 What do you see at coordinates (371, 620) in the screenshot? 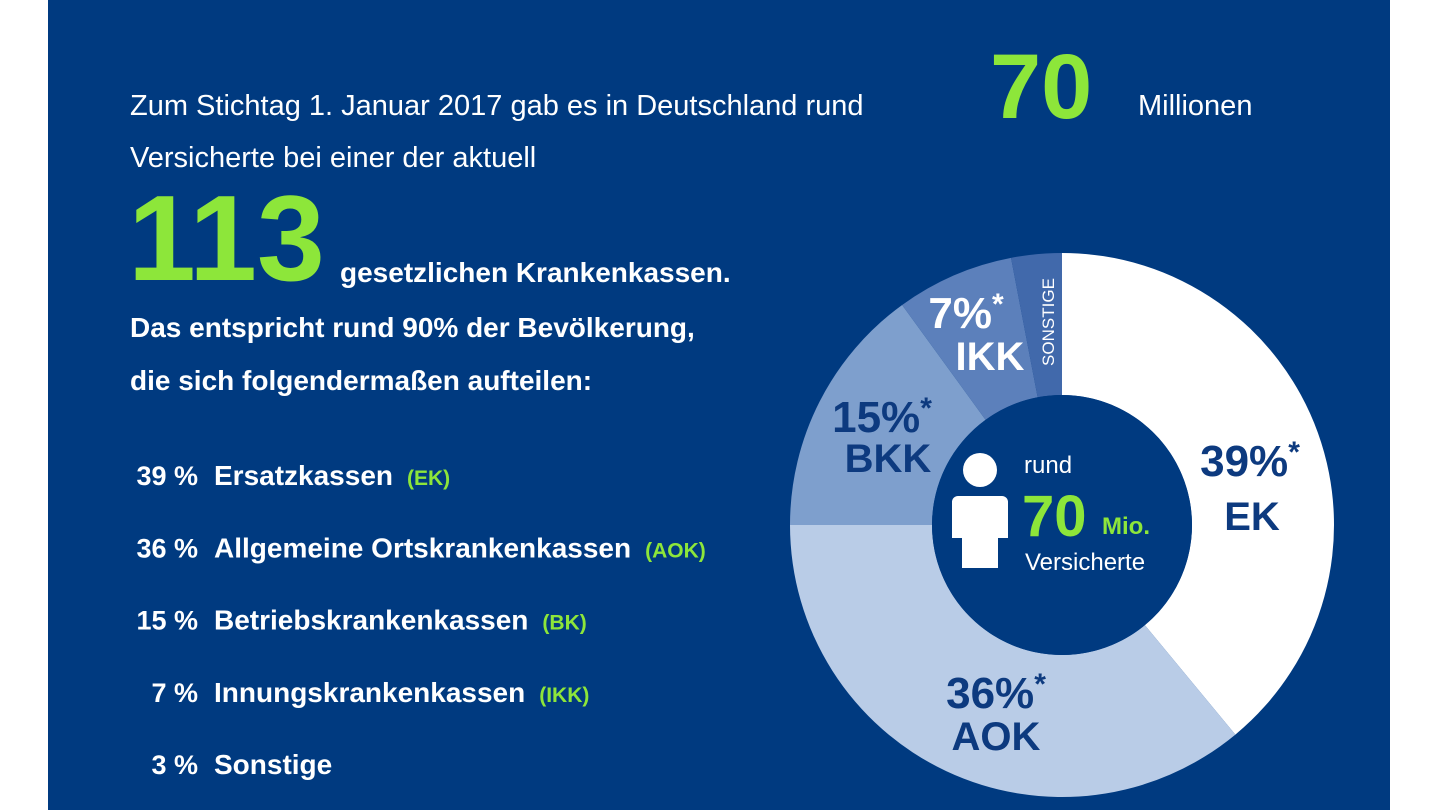
I see `list-name: Betriebskrankenkassen` at bounding box center [371, 620].